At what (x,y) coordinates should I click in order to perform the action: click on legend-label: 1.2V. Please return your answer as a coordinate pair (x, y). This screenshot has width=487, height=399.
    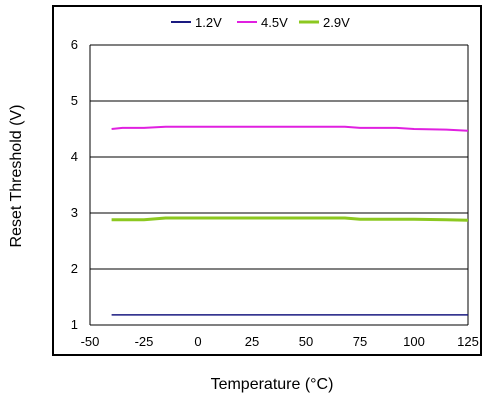
    Looking at the image, I should click on (208, 22).